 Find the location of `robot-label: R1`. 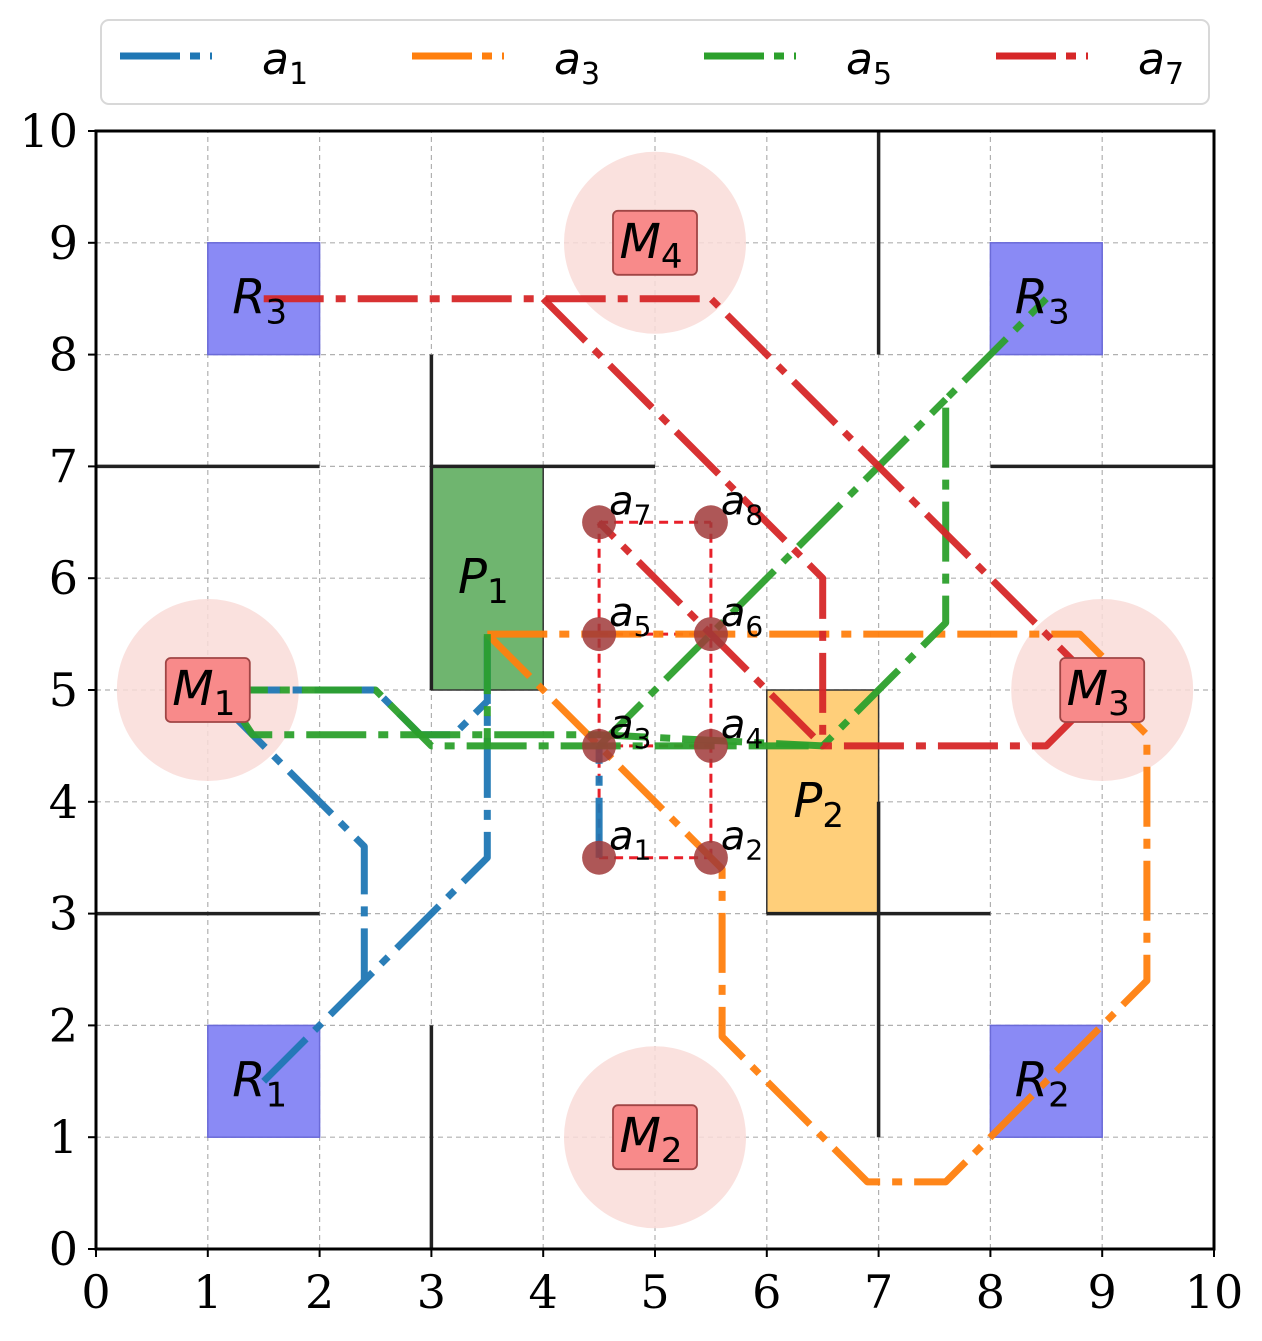

robot-label: R1 is located at coordinates (259, 1083).